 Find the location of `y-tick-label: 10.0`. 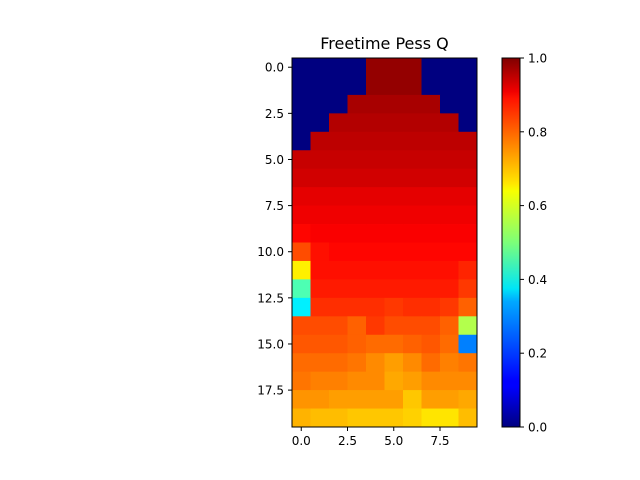

y-tick-label: 10.0 is located at coordinates (270, 252).